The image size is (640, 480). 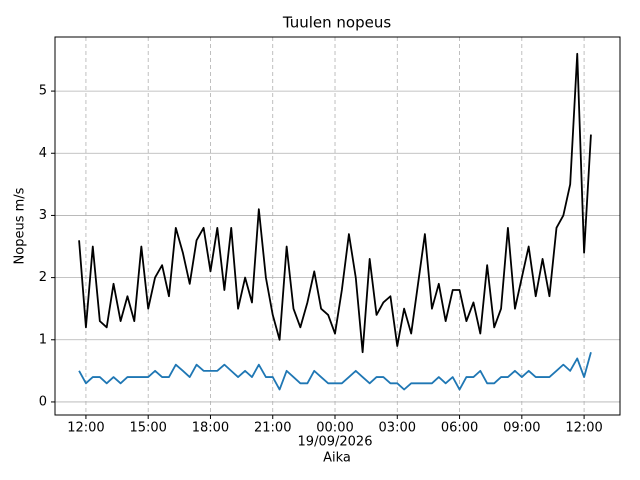 I want to click on y-tick-label: 4, so click(x=43, y=153).